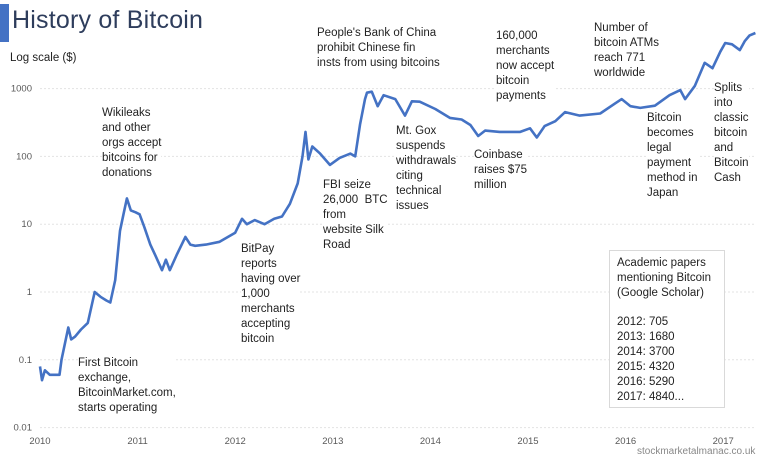  I want to click on y-tick-label: 0.01, so click(23, 428).